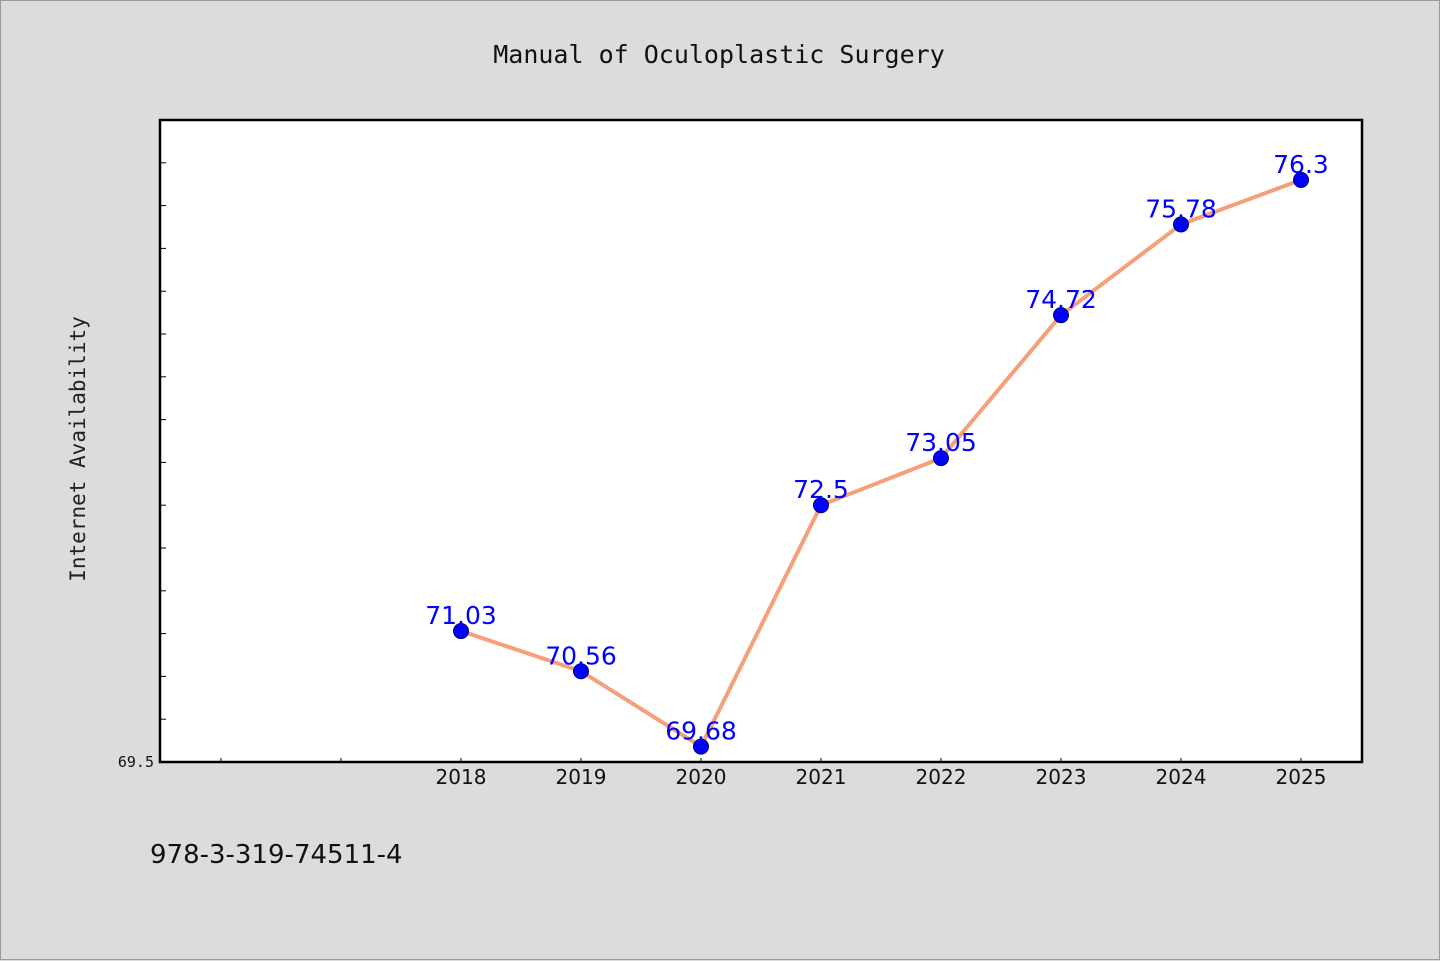 This screenshot has width=1440, height=961. I want to click on x-tick-label: 2018, so click(461, 777).